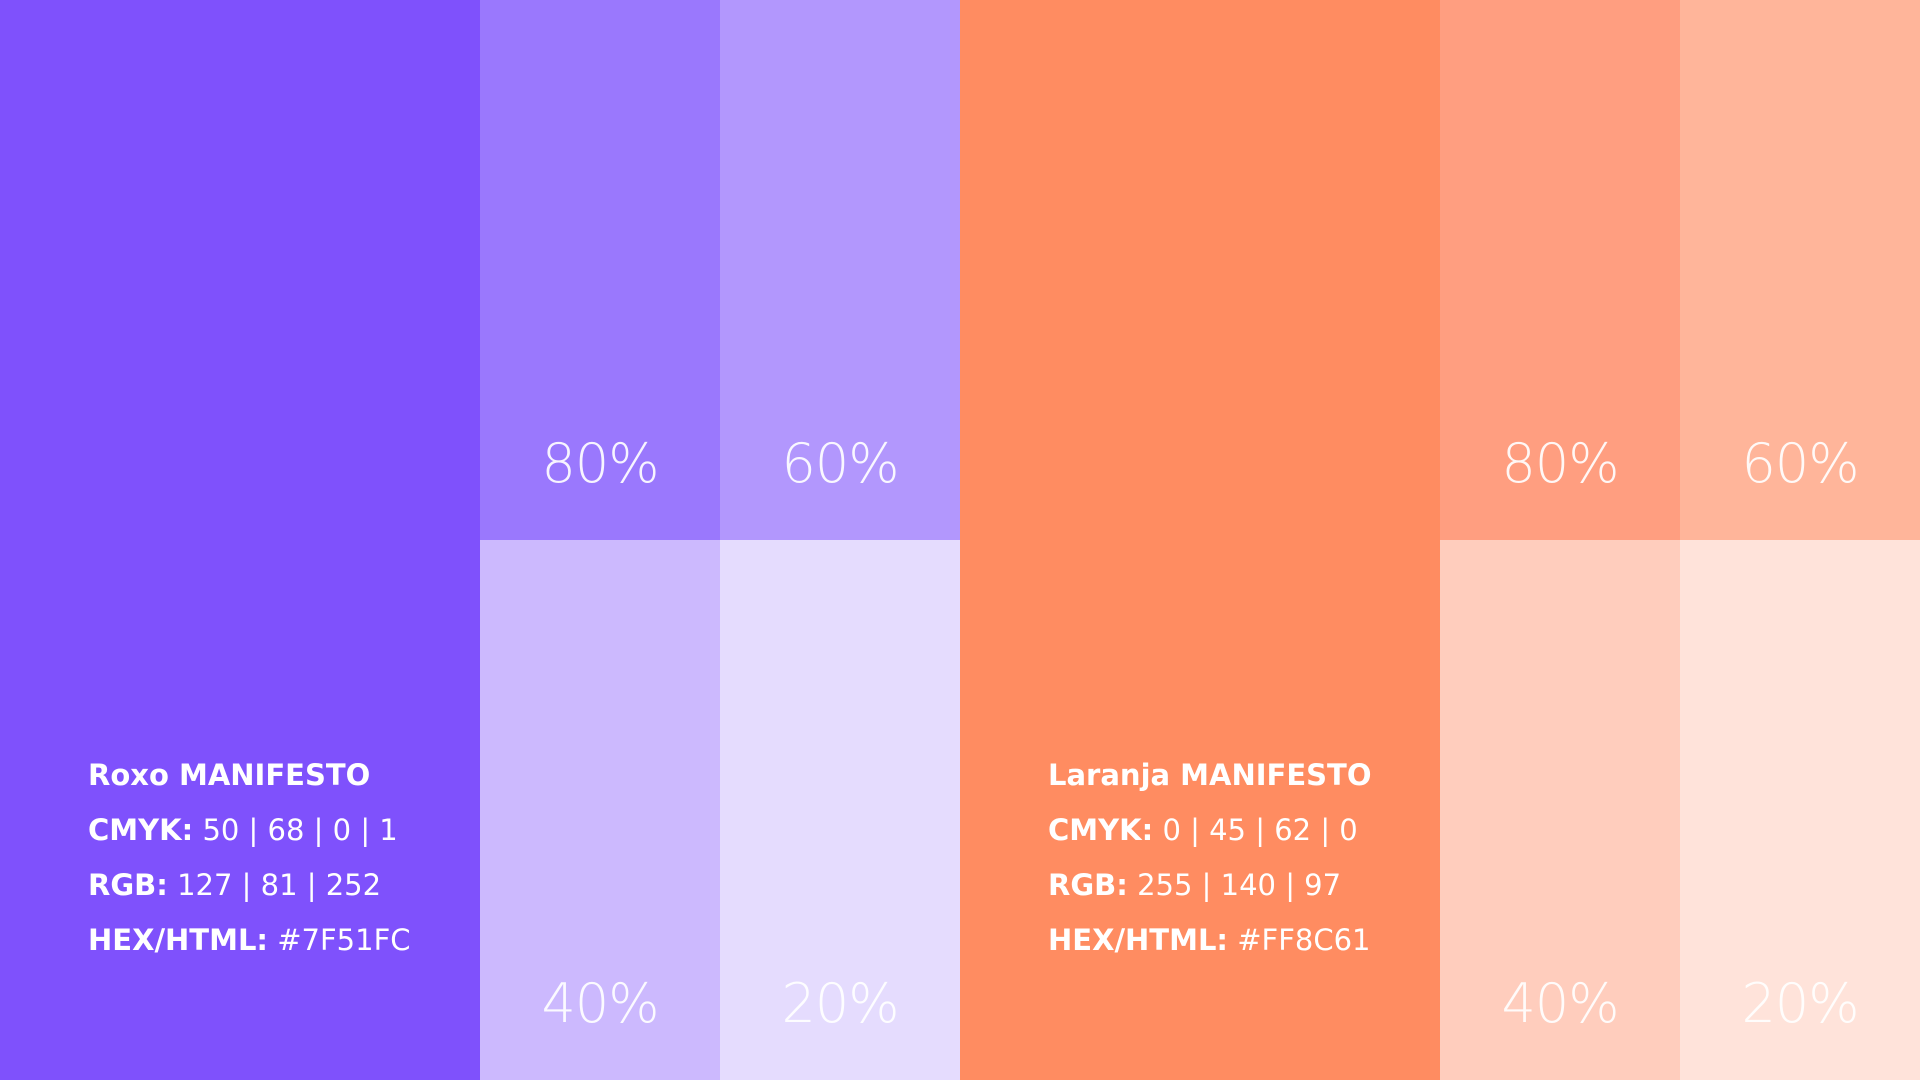  I want to click on spec-line: CMYK: 0 | 45 | 62 | 0, so click(1209, 830).